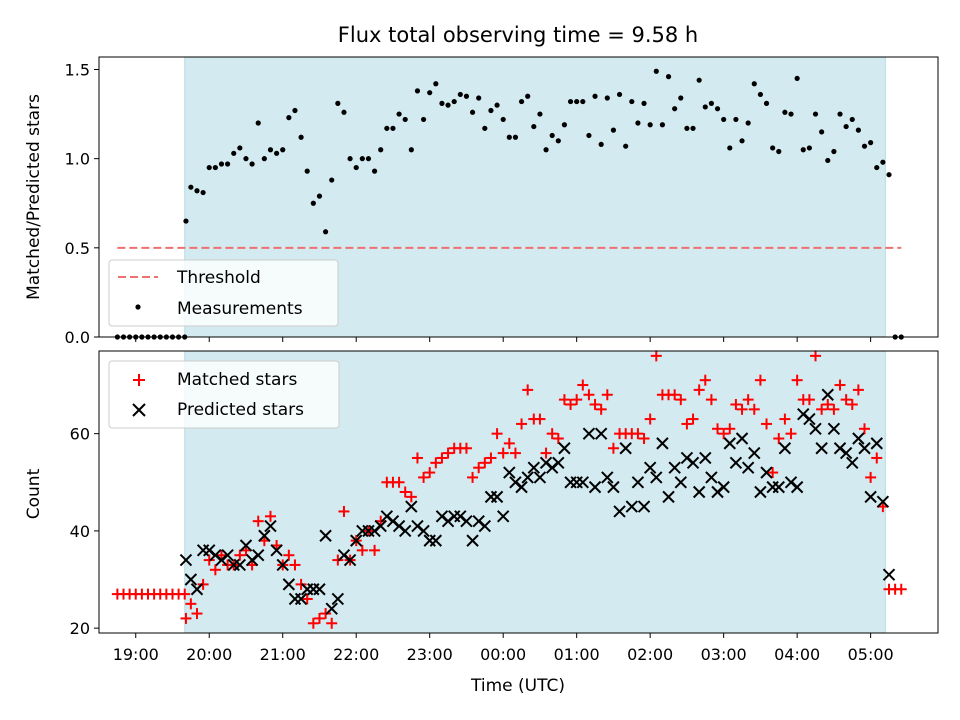 Image resolution: width=960 pixels, height=720 pixels. I want to click on legend-measurements-label: Measurements, so click(240, 309).